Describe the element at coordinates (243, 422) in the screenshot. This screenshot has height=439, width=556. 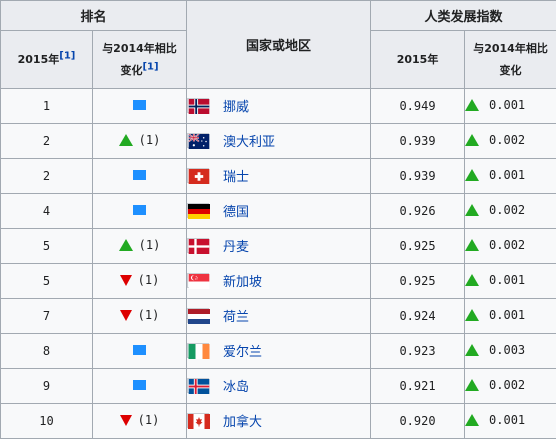
I see `country-link: 加拿大` at that location.